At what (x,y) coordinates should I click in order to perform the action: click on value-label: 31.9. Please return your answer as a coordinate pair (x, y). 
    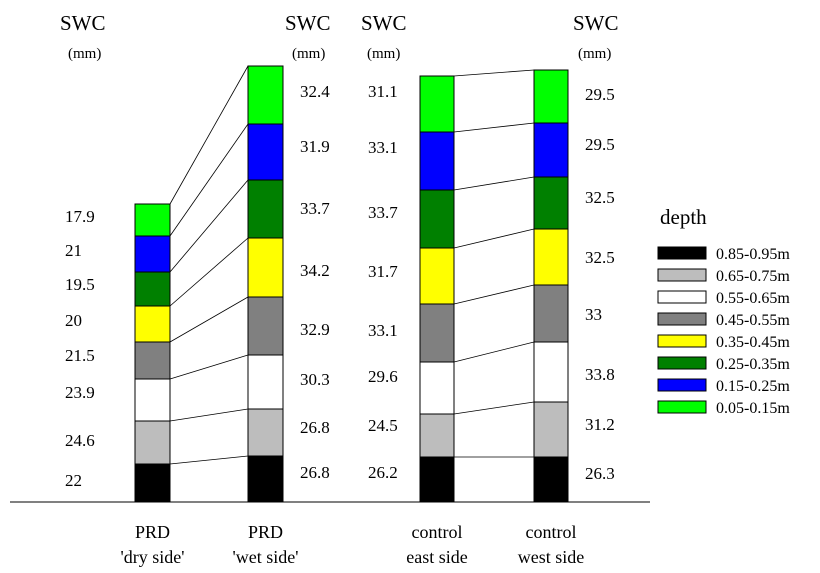
    Looking at the image, I should click on (315, 146).